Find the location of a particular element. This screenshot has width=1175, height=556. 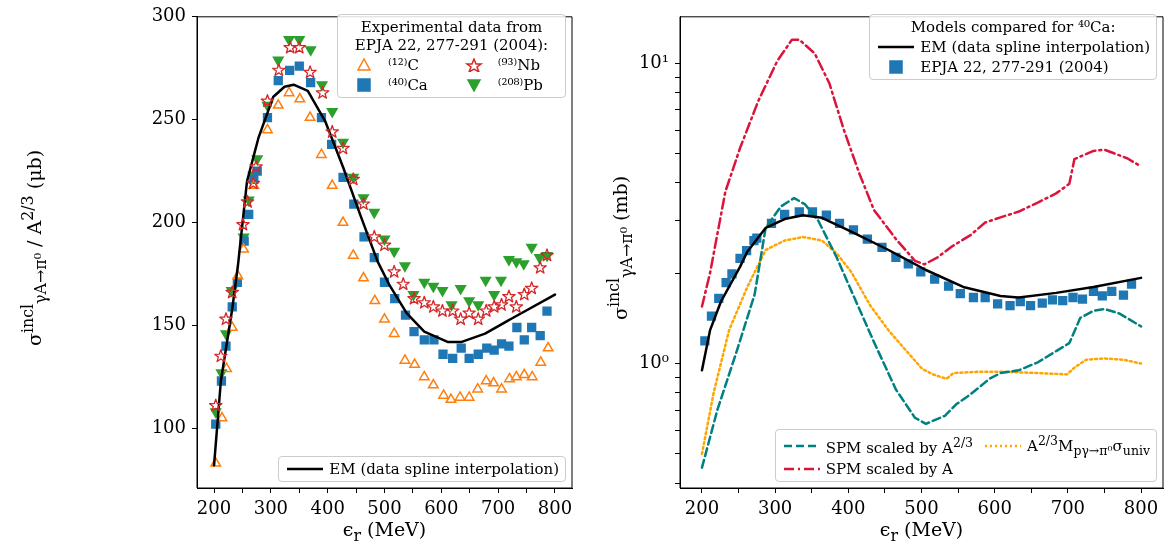

legend-label: SPM scaled by A$^{2/3}$ is located at coordinates (899, 445).